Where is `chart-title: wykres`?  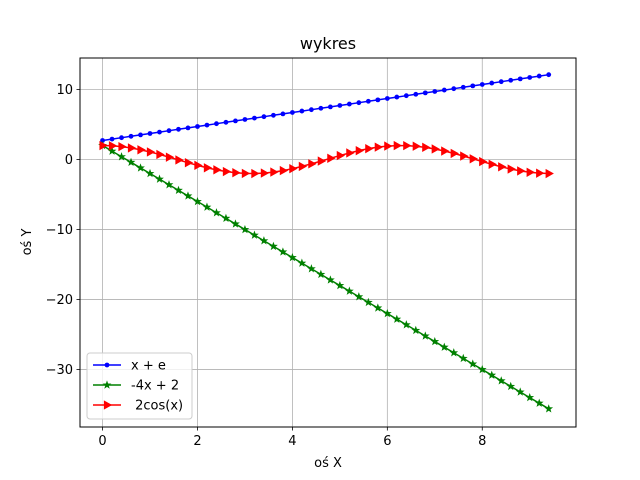
chart-title: wykres is located at coordinates (328, 43).